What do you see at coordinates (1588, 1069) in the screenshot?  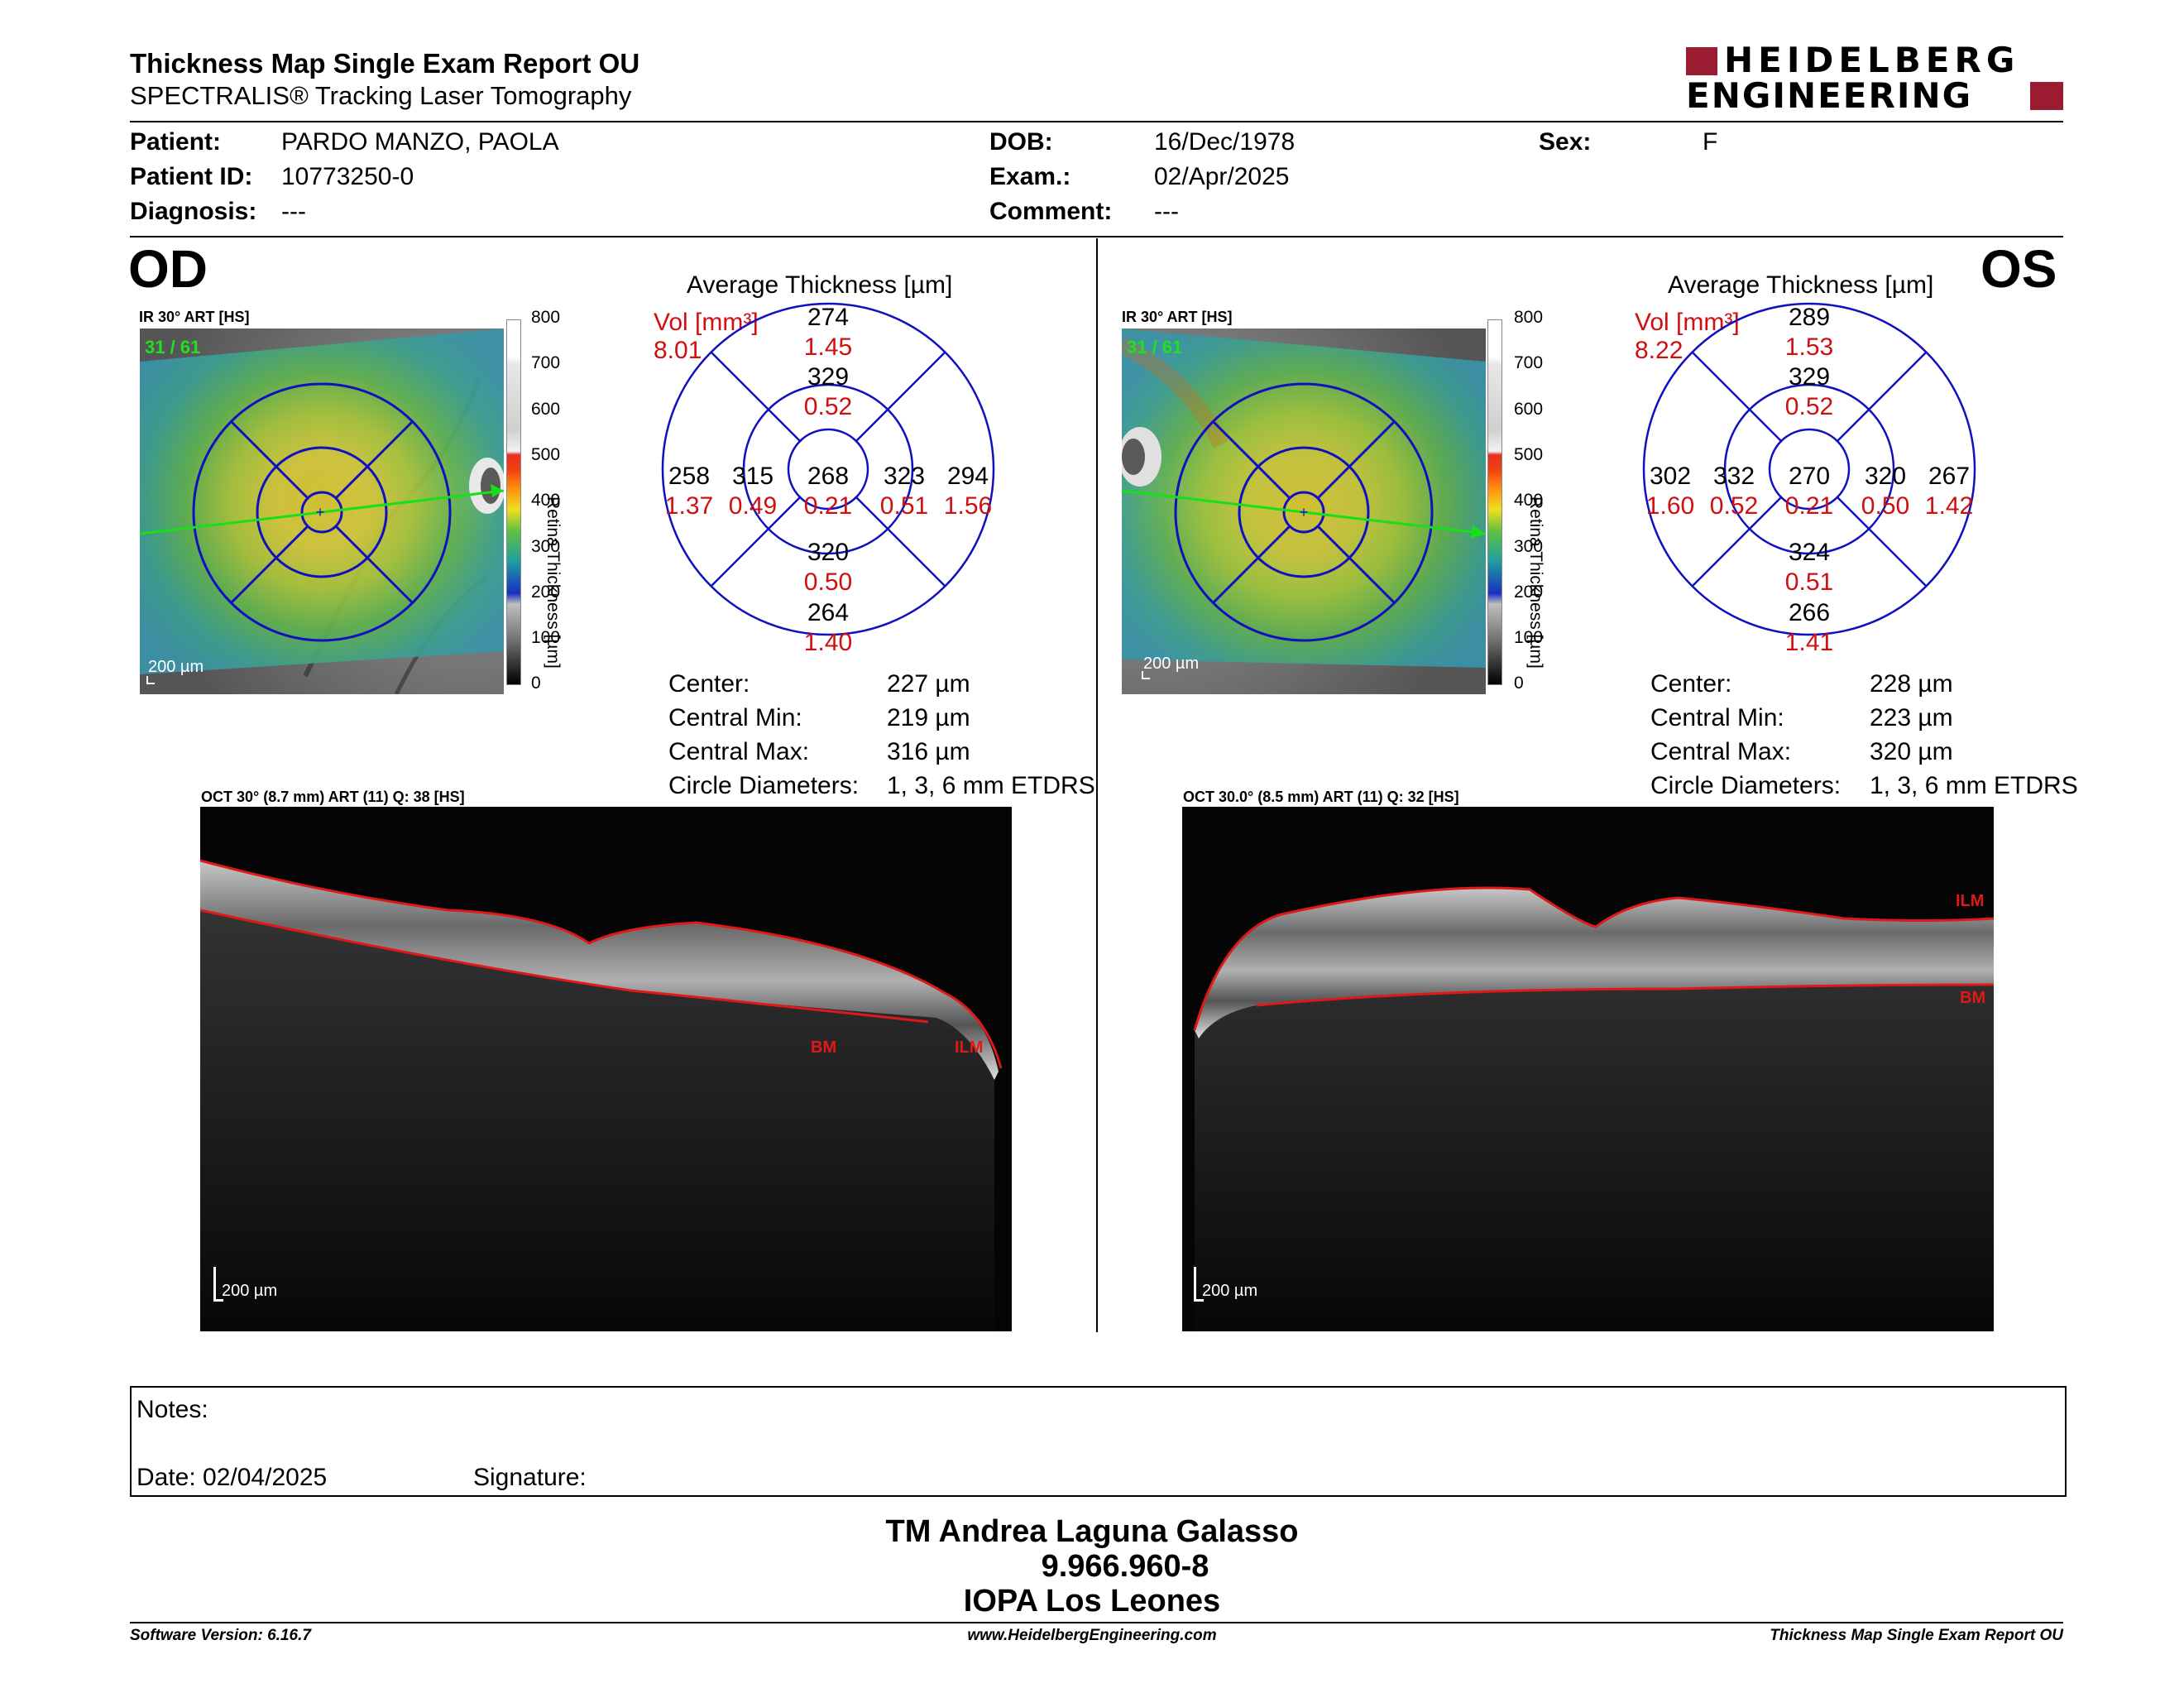 I see `os-oct-scan: ILM BM 200 µm` at bounding box center [1588, 1069].